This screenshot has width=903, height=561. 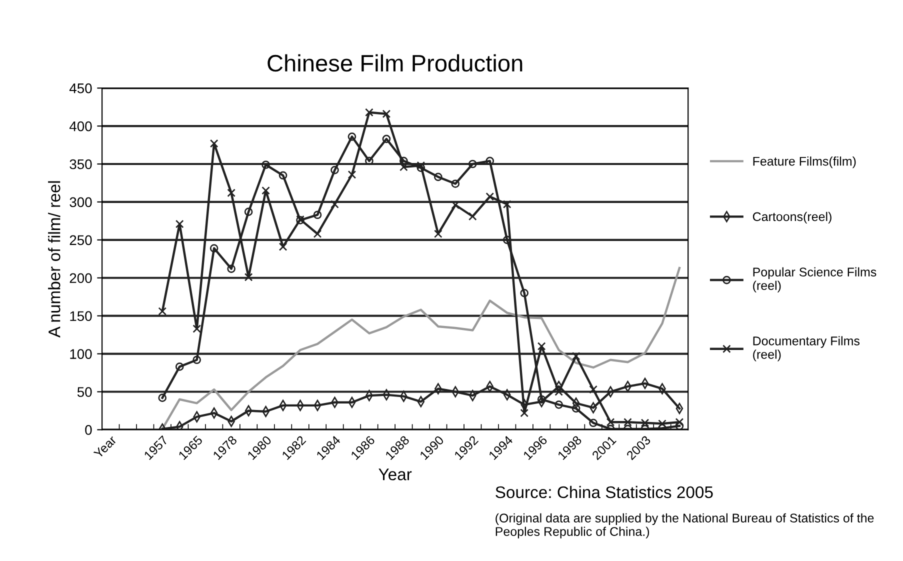 What do you see at coordinates (395, 474) in the screenshot?
I see `x-axis-title: Year` at bounding box center [395, 474].